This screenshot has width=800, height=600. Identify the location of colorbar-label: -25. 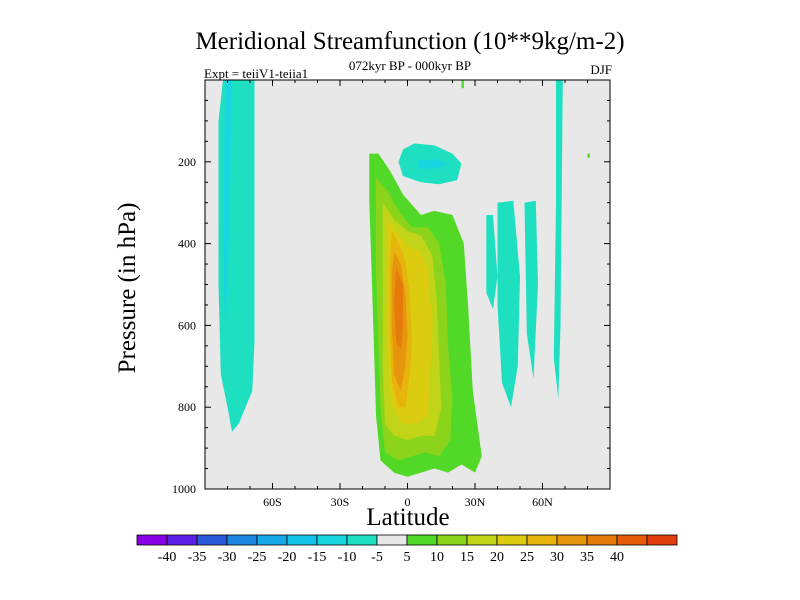
(257, 557).